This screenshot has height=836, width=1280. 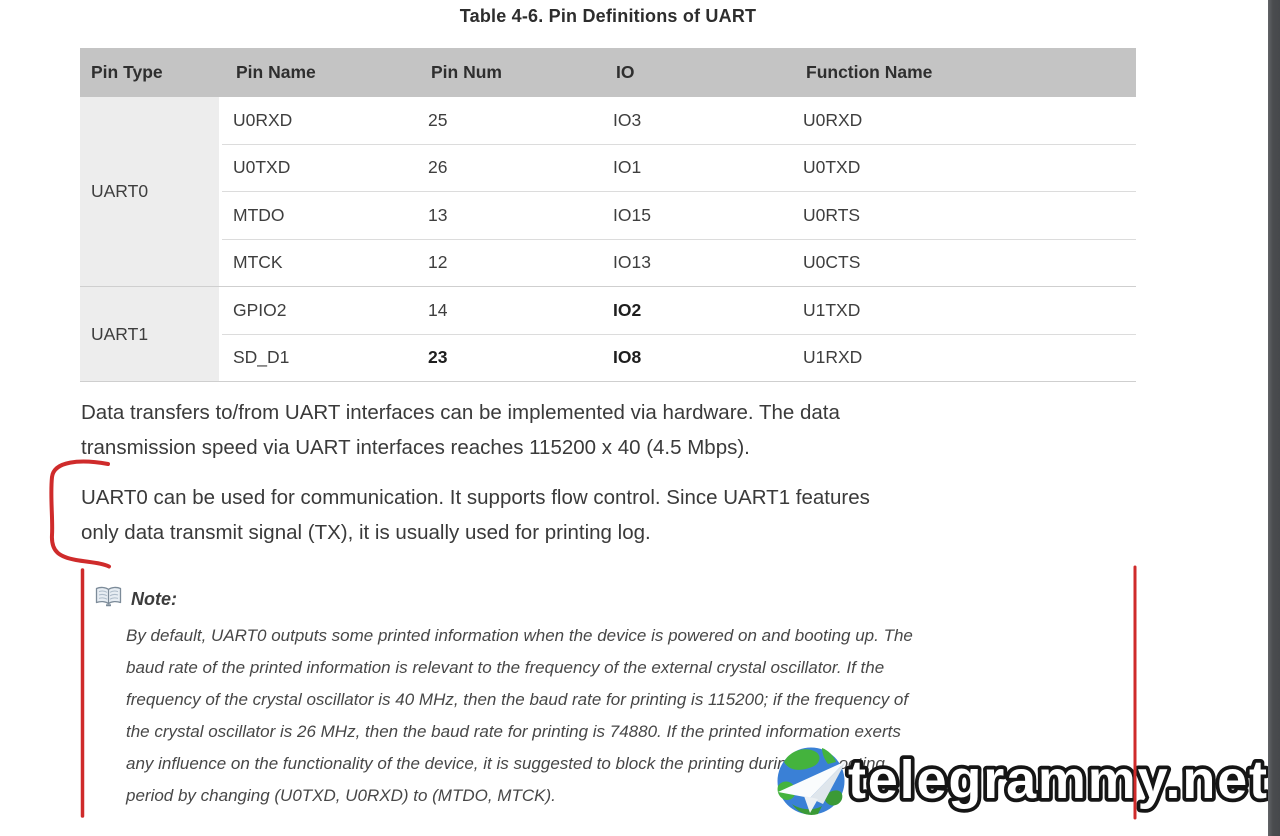 What do you see at coordinates (625, 72) in the screenshot?
I see `column-header-io: IO` at bounding box center [625, 72].